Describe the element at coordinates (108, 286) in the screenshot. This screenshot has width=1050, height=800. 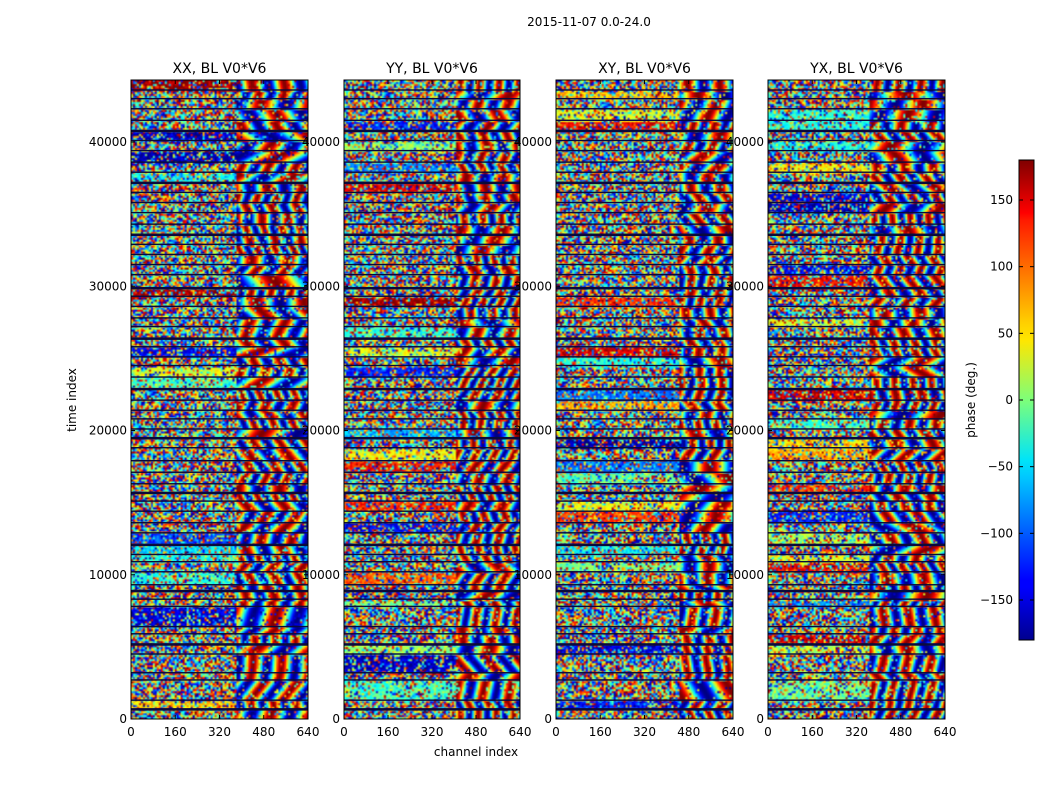
I see `y-tick-label: 30000` at that location.